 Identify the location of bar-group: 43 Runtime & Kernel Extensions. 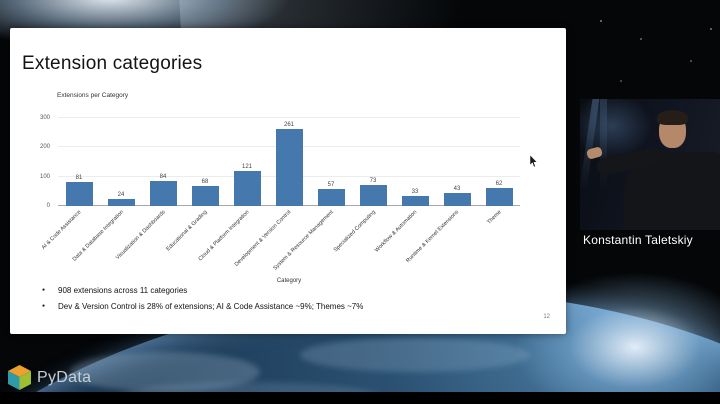
(442, 191).